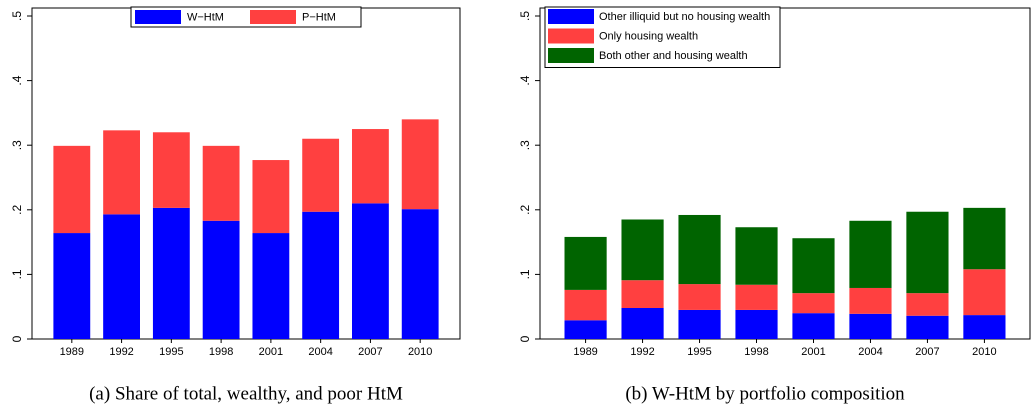 Image resolution: width=1035 pixels, height=419 pixels. I want to click on legend-label: Other illiquid but no housing wealth, so click(684, 17).